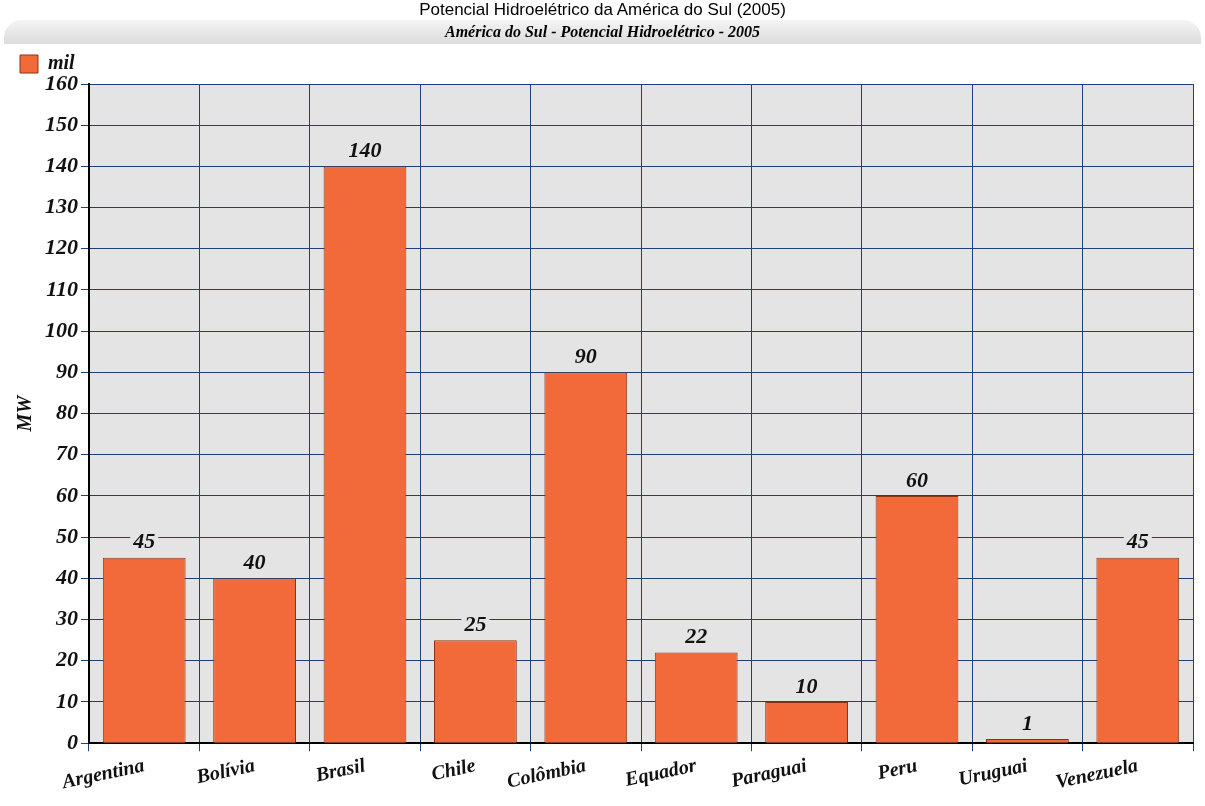 The width and height of the screenshot is (1205, 806). What do you see at coordinates (602, 10) in the screenshot?
I see `chart-title: Potencial Hidroelétrico da América do Sul (2005)` at bounding box center [602, 10].